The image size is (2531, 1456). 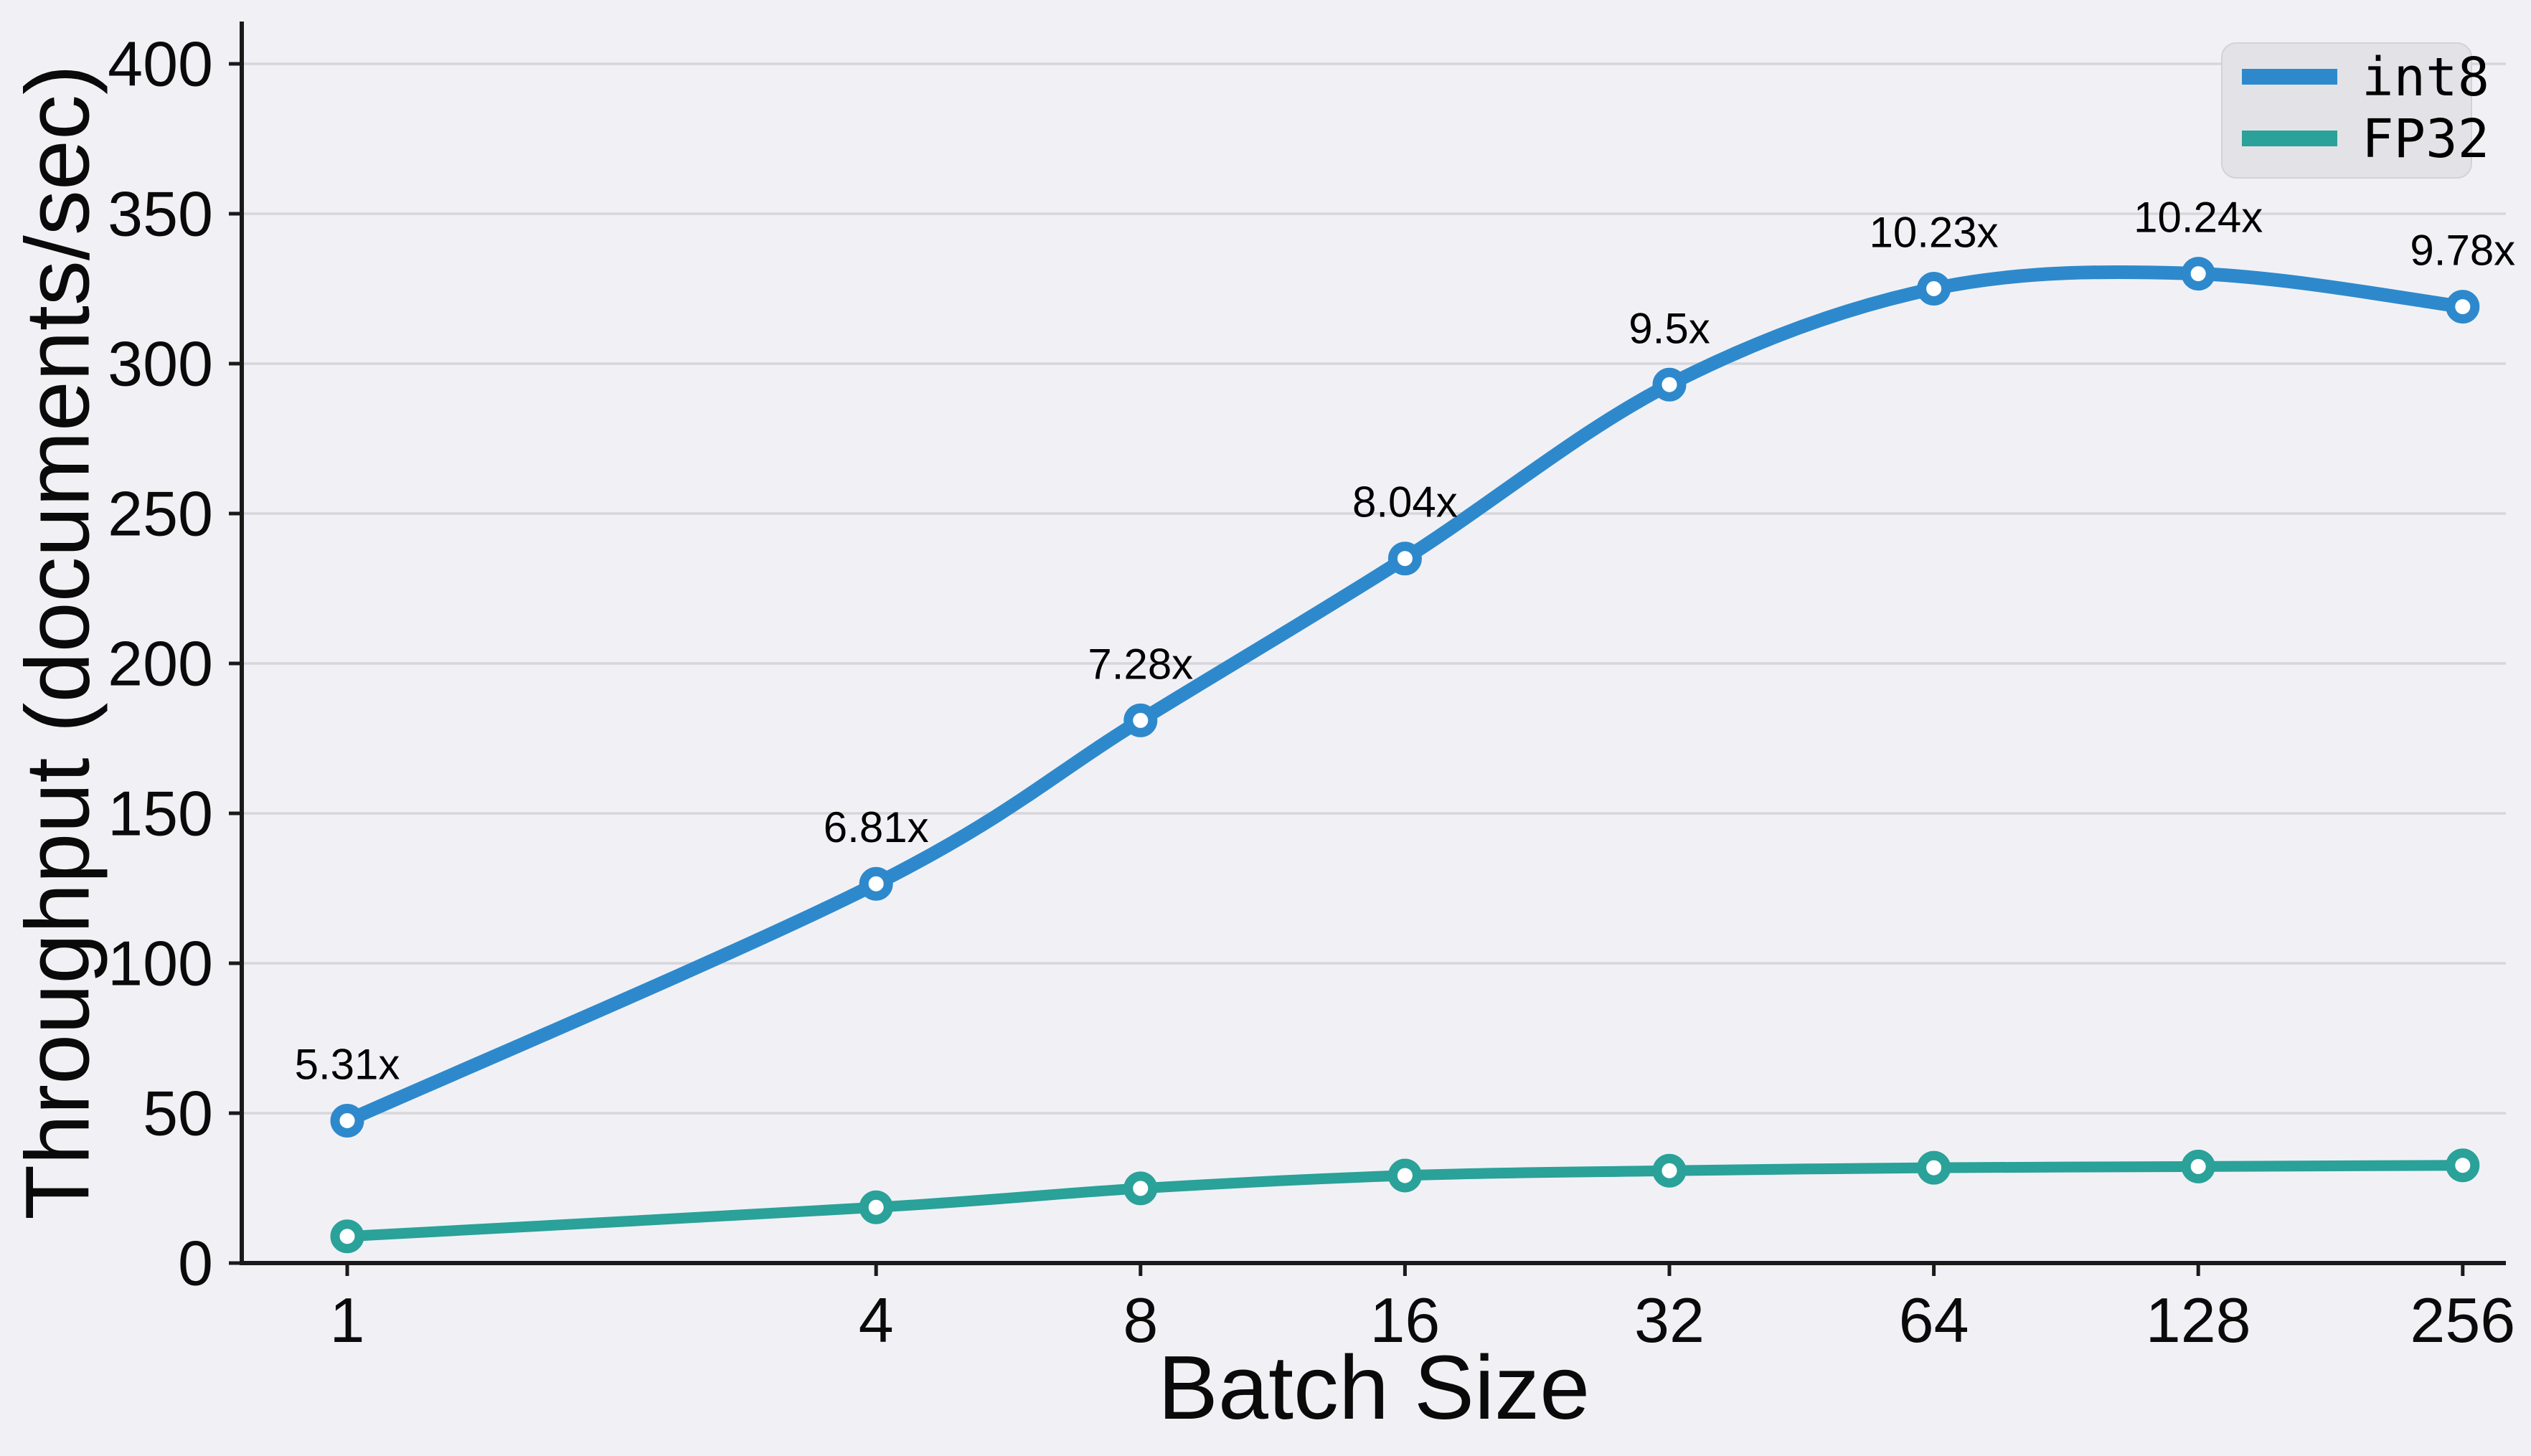 What do you see at coordinates (2462, 251) in the screenshot?
I see `speedup-annotation-9.78x: 9.78x` at bounding box center [2462, 251].